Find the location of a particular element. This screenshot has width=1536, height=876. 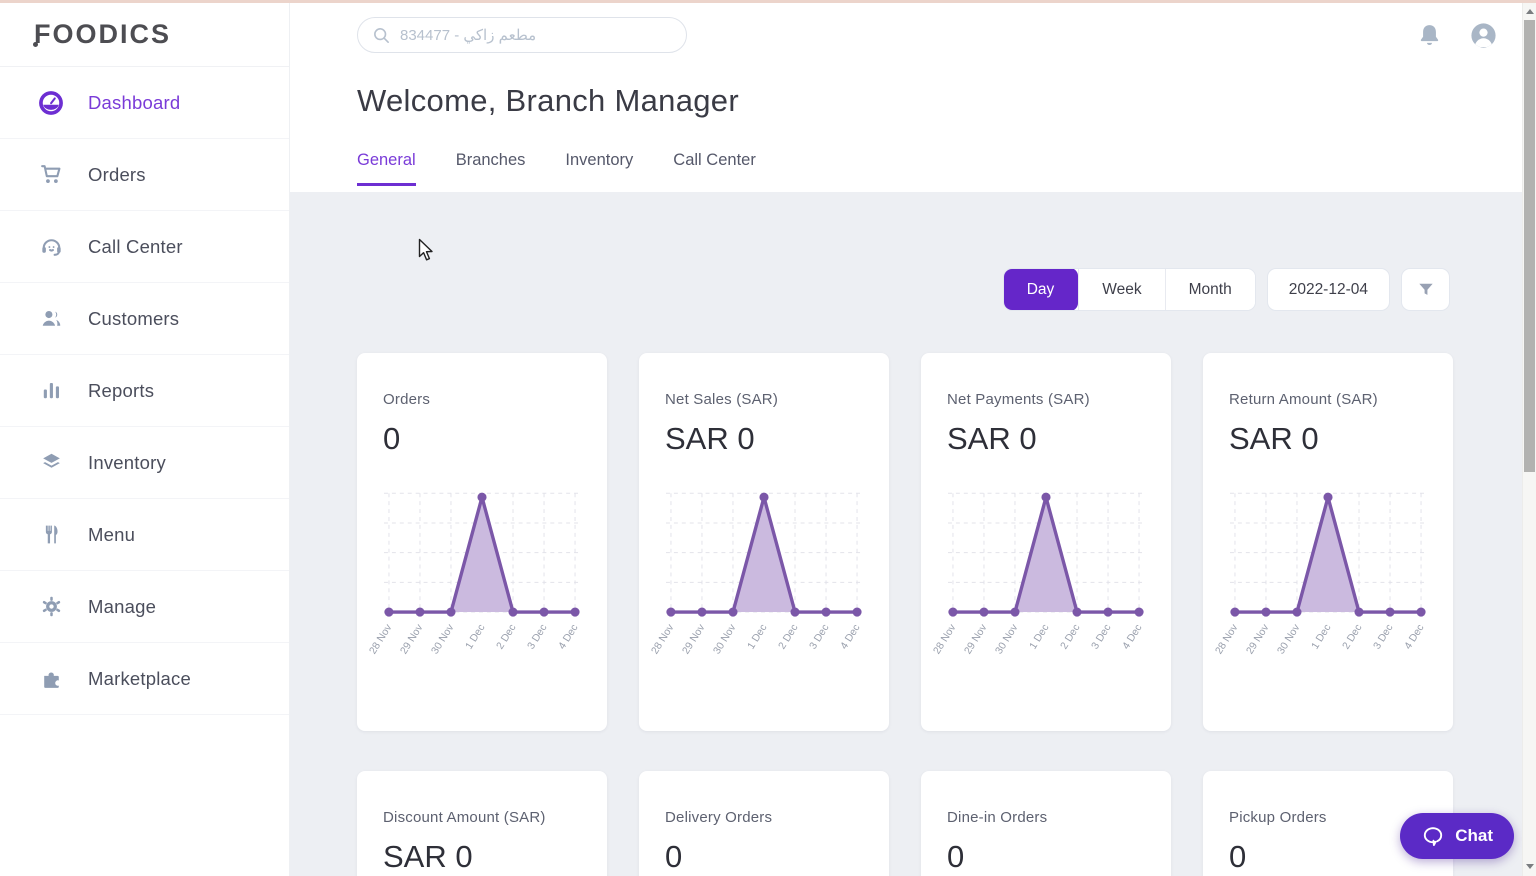

chat-button: Chat is located at coordinates (1457, 836).